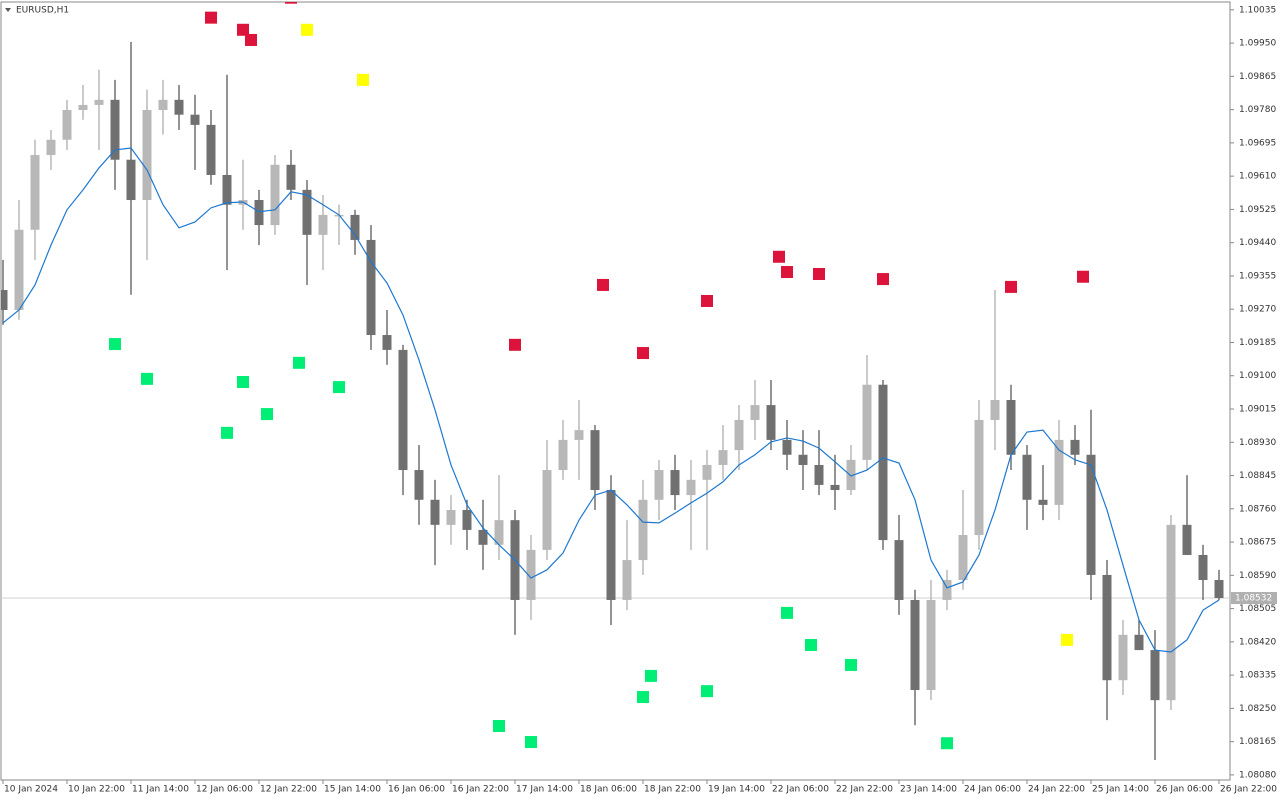 Image resolution: width=1280 pixels, height=800 pixels. I want to click on x-tick-label: 10 Jan 2024, so click(31, 790).